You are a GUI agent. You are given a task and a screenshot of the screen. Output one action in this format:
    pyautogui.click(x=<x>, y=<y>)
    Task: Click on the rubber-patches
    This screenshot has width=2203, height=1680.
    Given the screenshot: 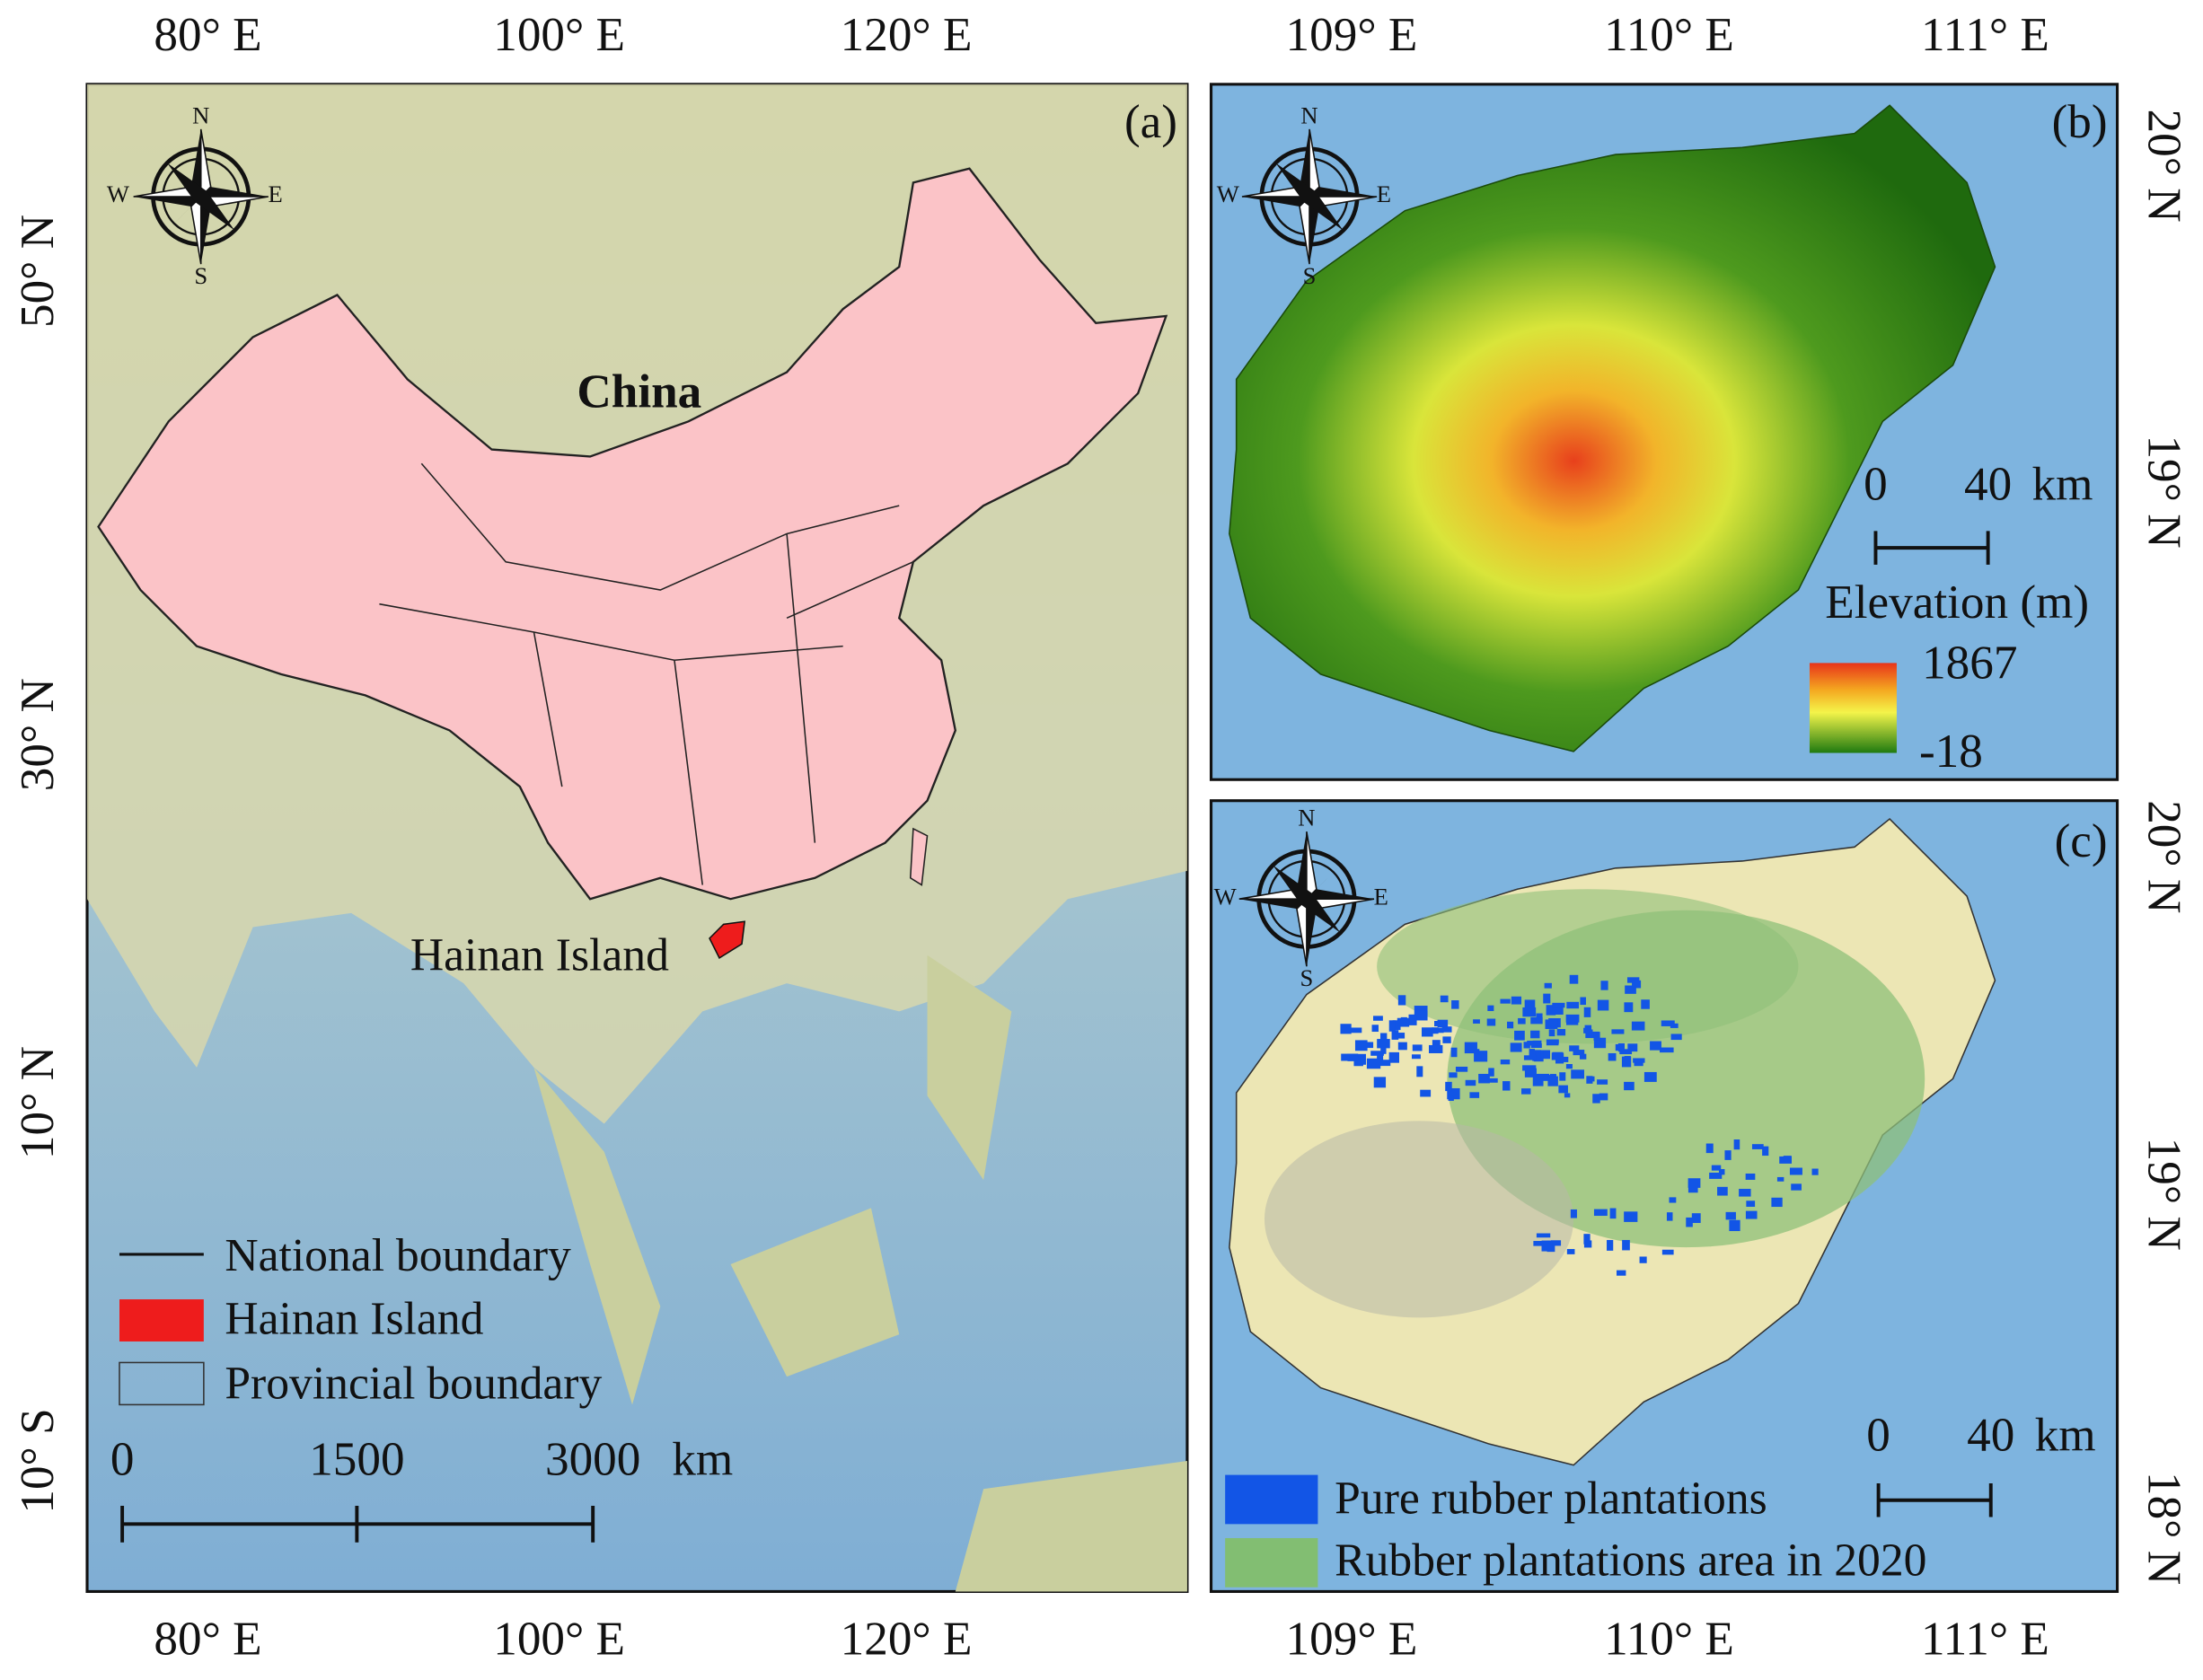 What is the action you would take?
    pyautogui.click(x=1579, y=1125)
    